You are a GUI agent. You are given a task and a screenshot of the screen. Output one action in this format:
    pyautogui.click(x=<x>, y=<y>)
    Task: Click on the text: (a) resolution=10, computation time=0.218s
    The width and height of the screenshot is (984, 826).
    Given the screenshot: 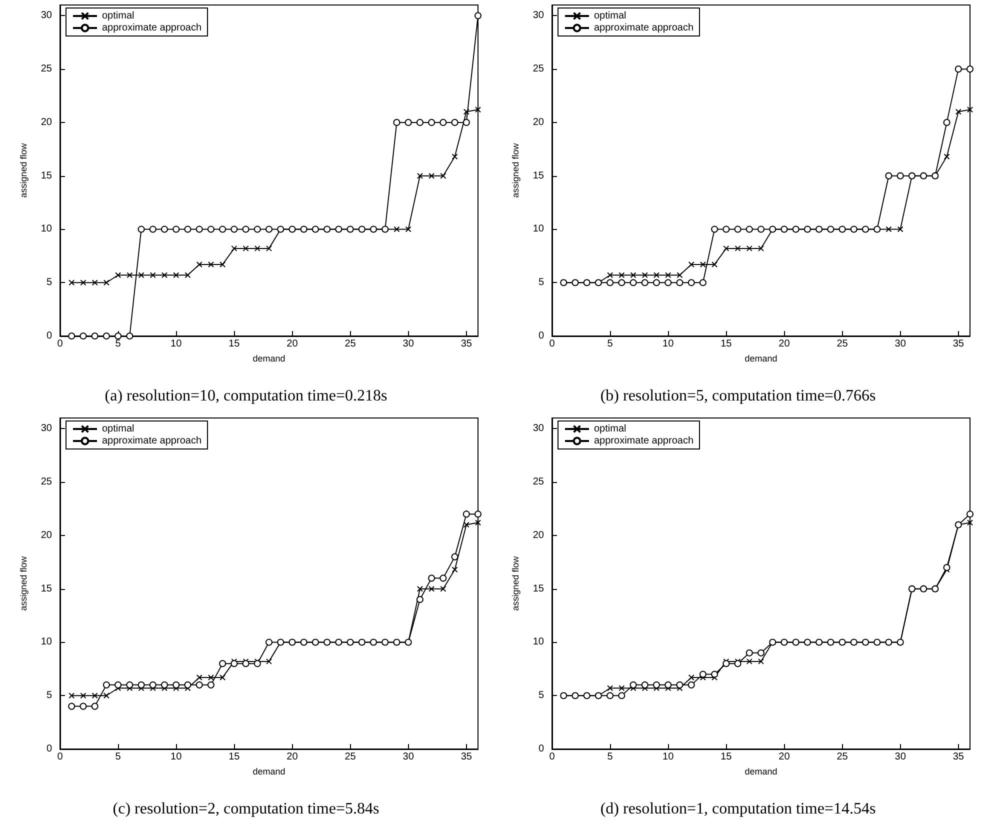 What is the action you would take?
    pyautogui.click(x=246, y=396)
    